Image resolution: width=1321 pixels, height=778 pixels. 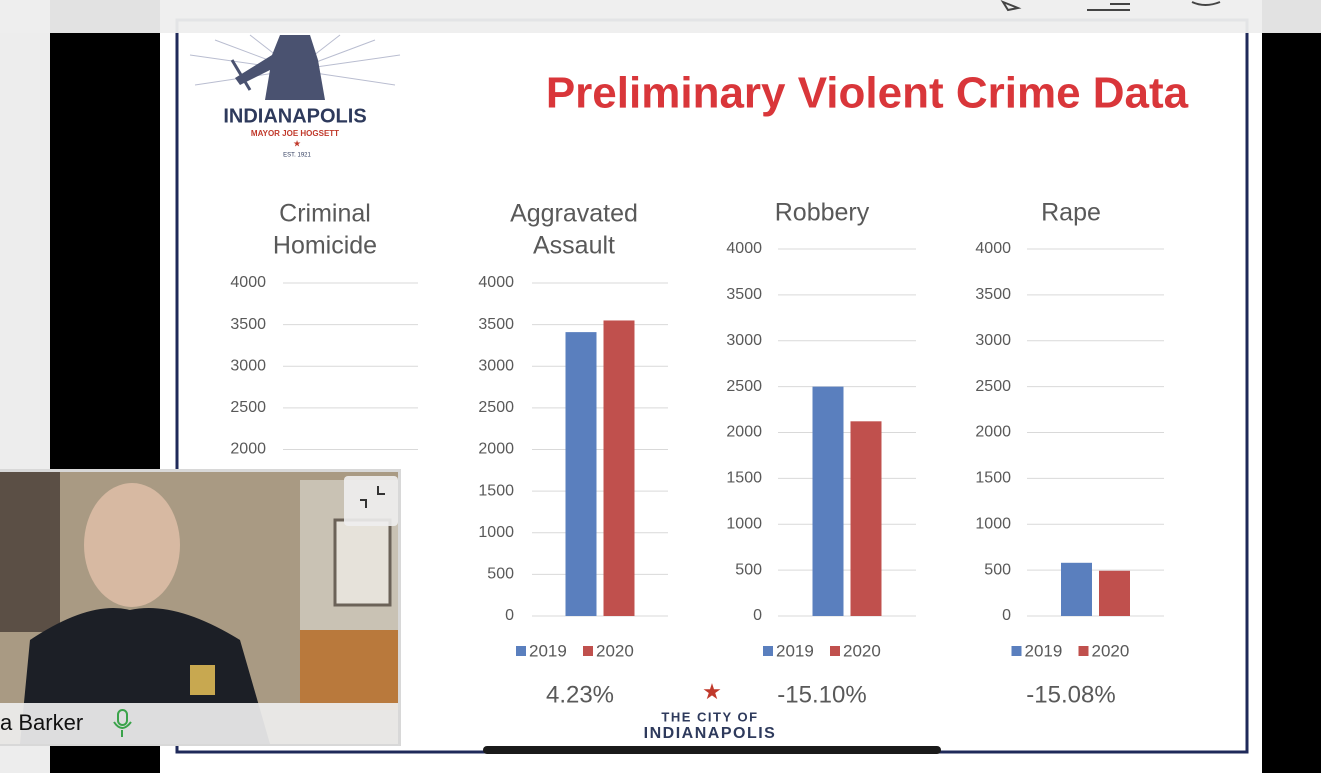 I want to click on slide-title: Preliminary Violent Crime Data, so click(x=867, y=93).